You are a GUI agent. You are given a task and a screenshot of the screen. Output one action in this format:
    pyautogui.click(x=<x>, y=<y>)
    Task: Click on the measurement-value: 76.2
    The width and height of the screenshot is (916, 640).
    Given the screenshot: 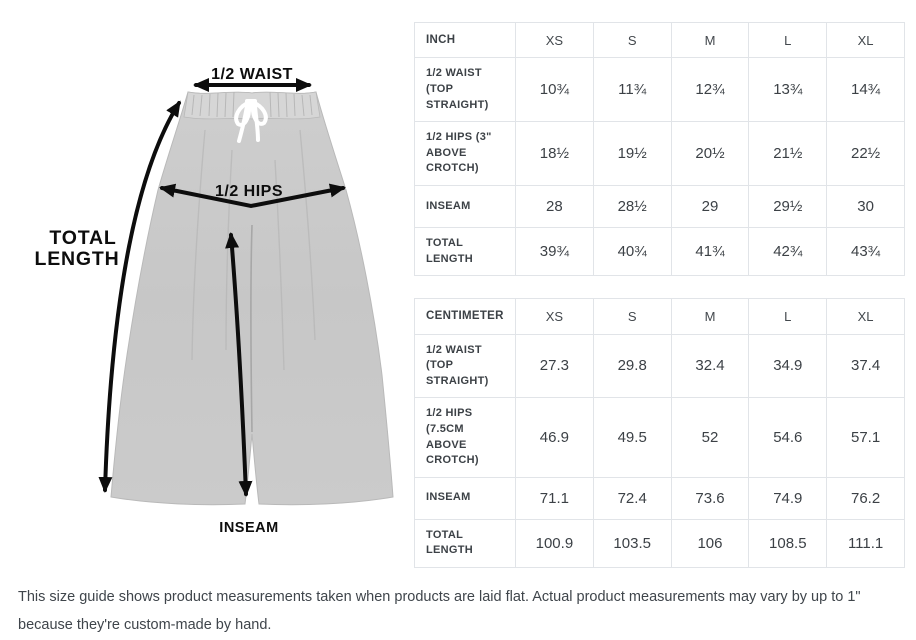 What is the action you would take?
    pyautogui.click(x=865, y=498)
    